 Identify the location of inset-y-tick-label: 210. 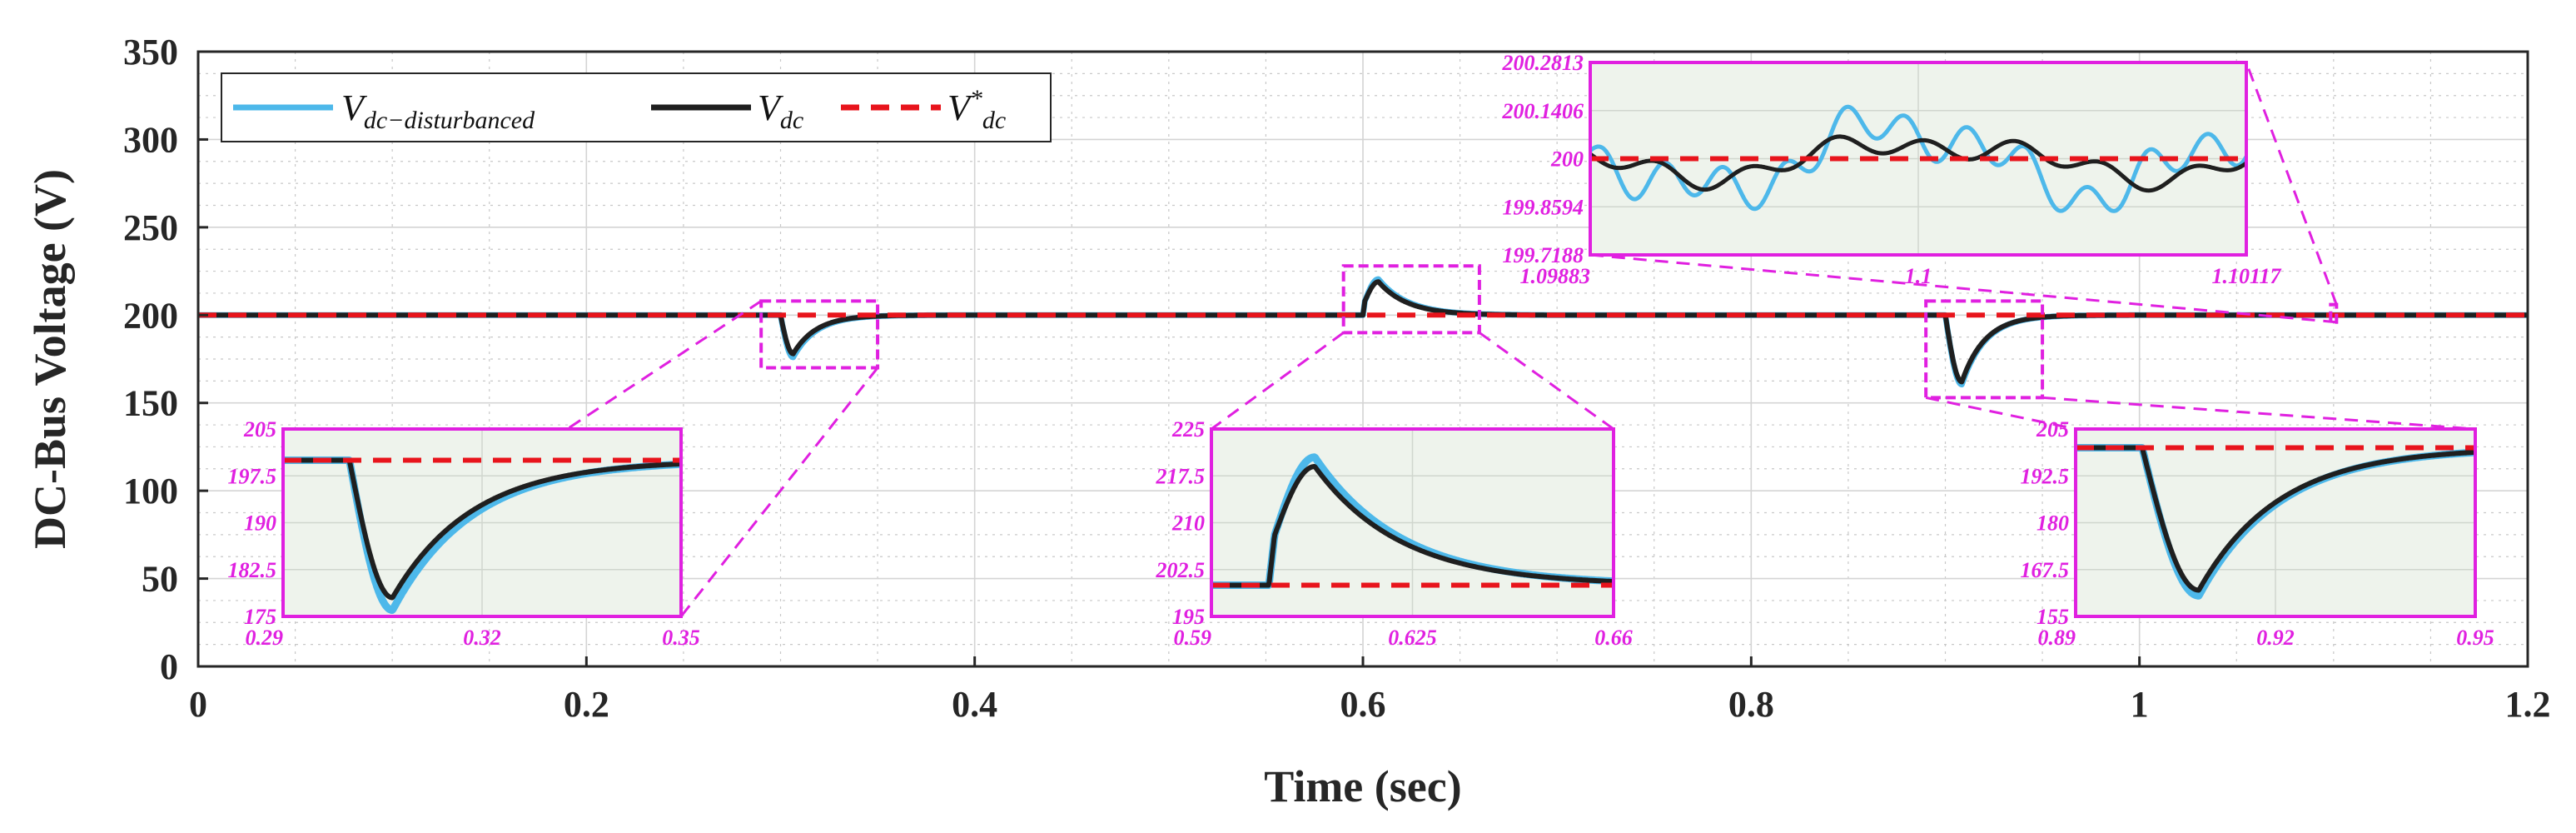
(1188, 523).